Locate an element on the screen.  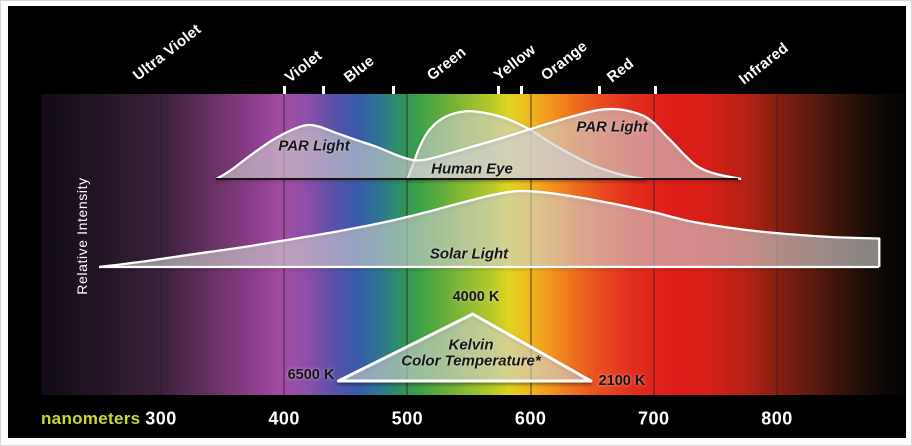
kelvin-2100k-label: 2100 K is located at coordinates (622, 381).